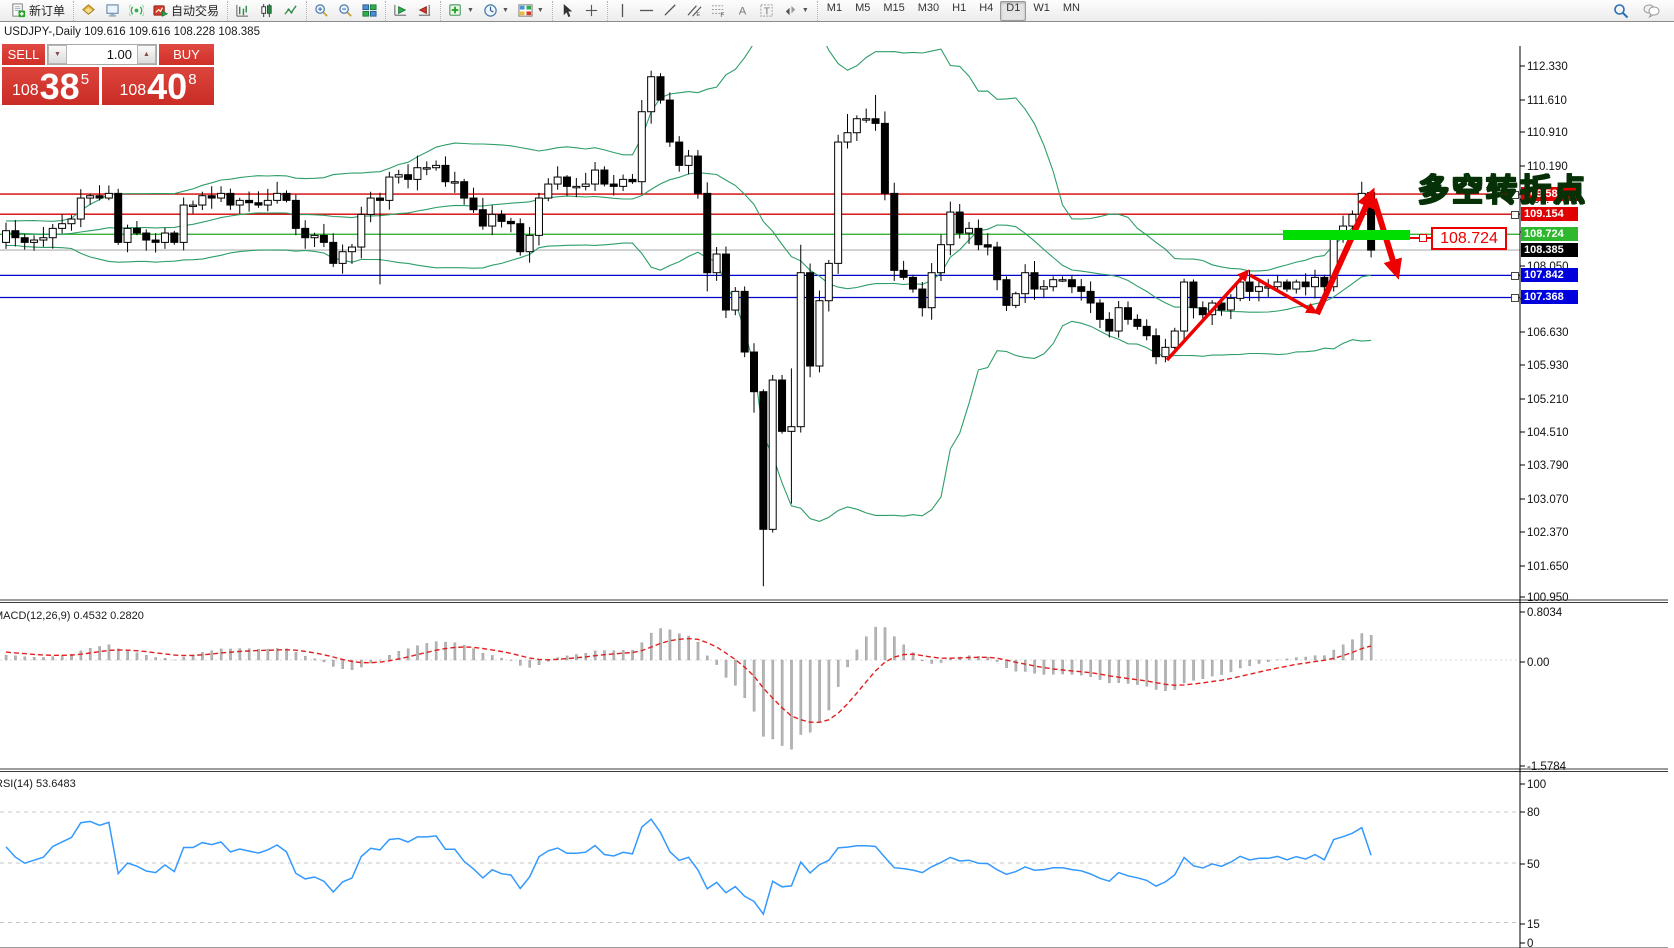 The image size is (1674, 948). I want to click on arrows-button: ▼, so click(796, 10).